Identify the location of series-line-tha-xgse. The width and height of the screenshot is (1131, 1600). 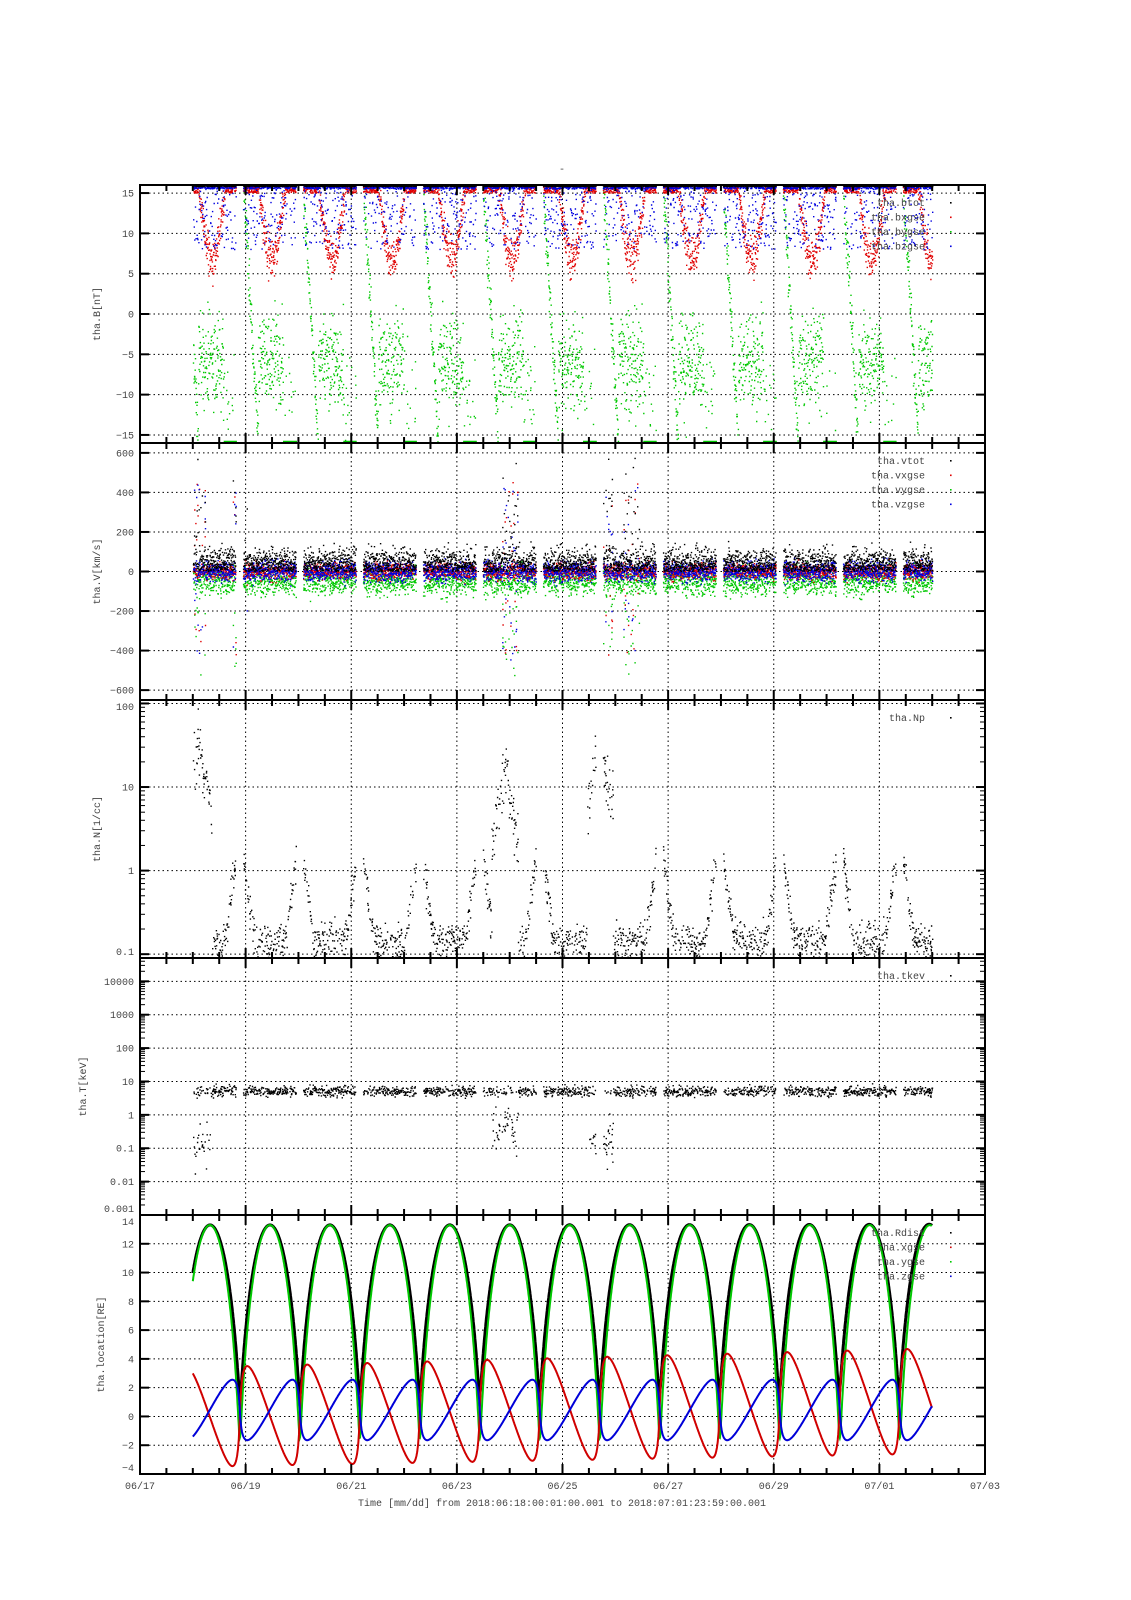
(562, 1408).